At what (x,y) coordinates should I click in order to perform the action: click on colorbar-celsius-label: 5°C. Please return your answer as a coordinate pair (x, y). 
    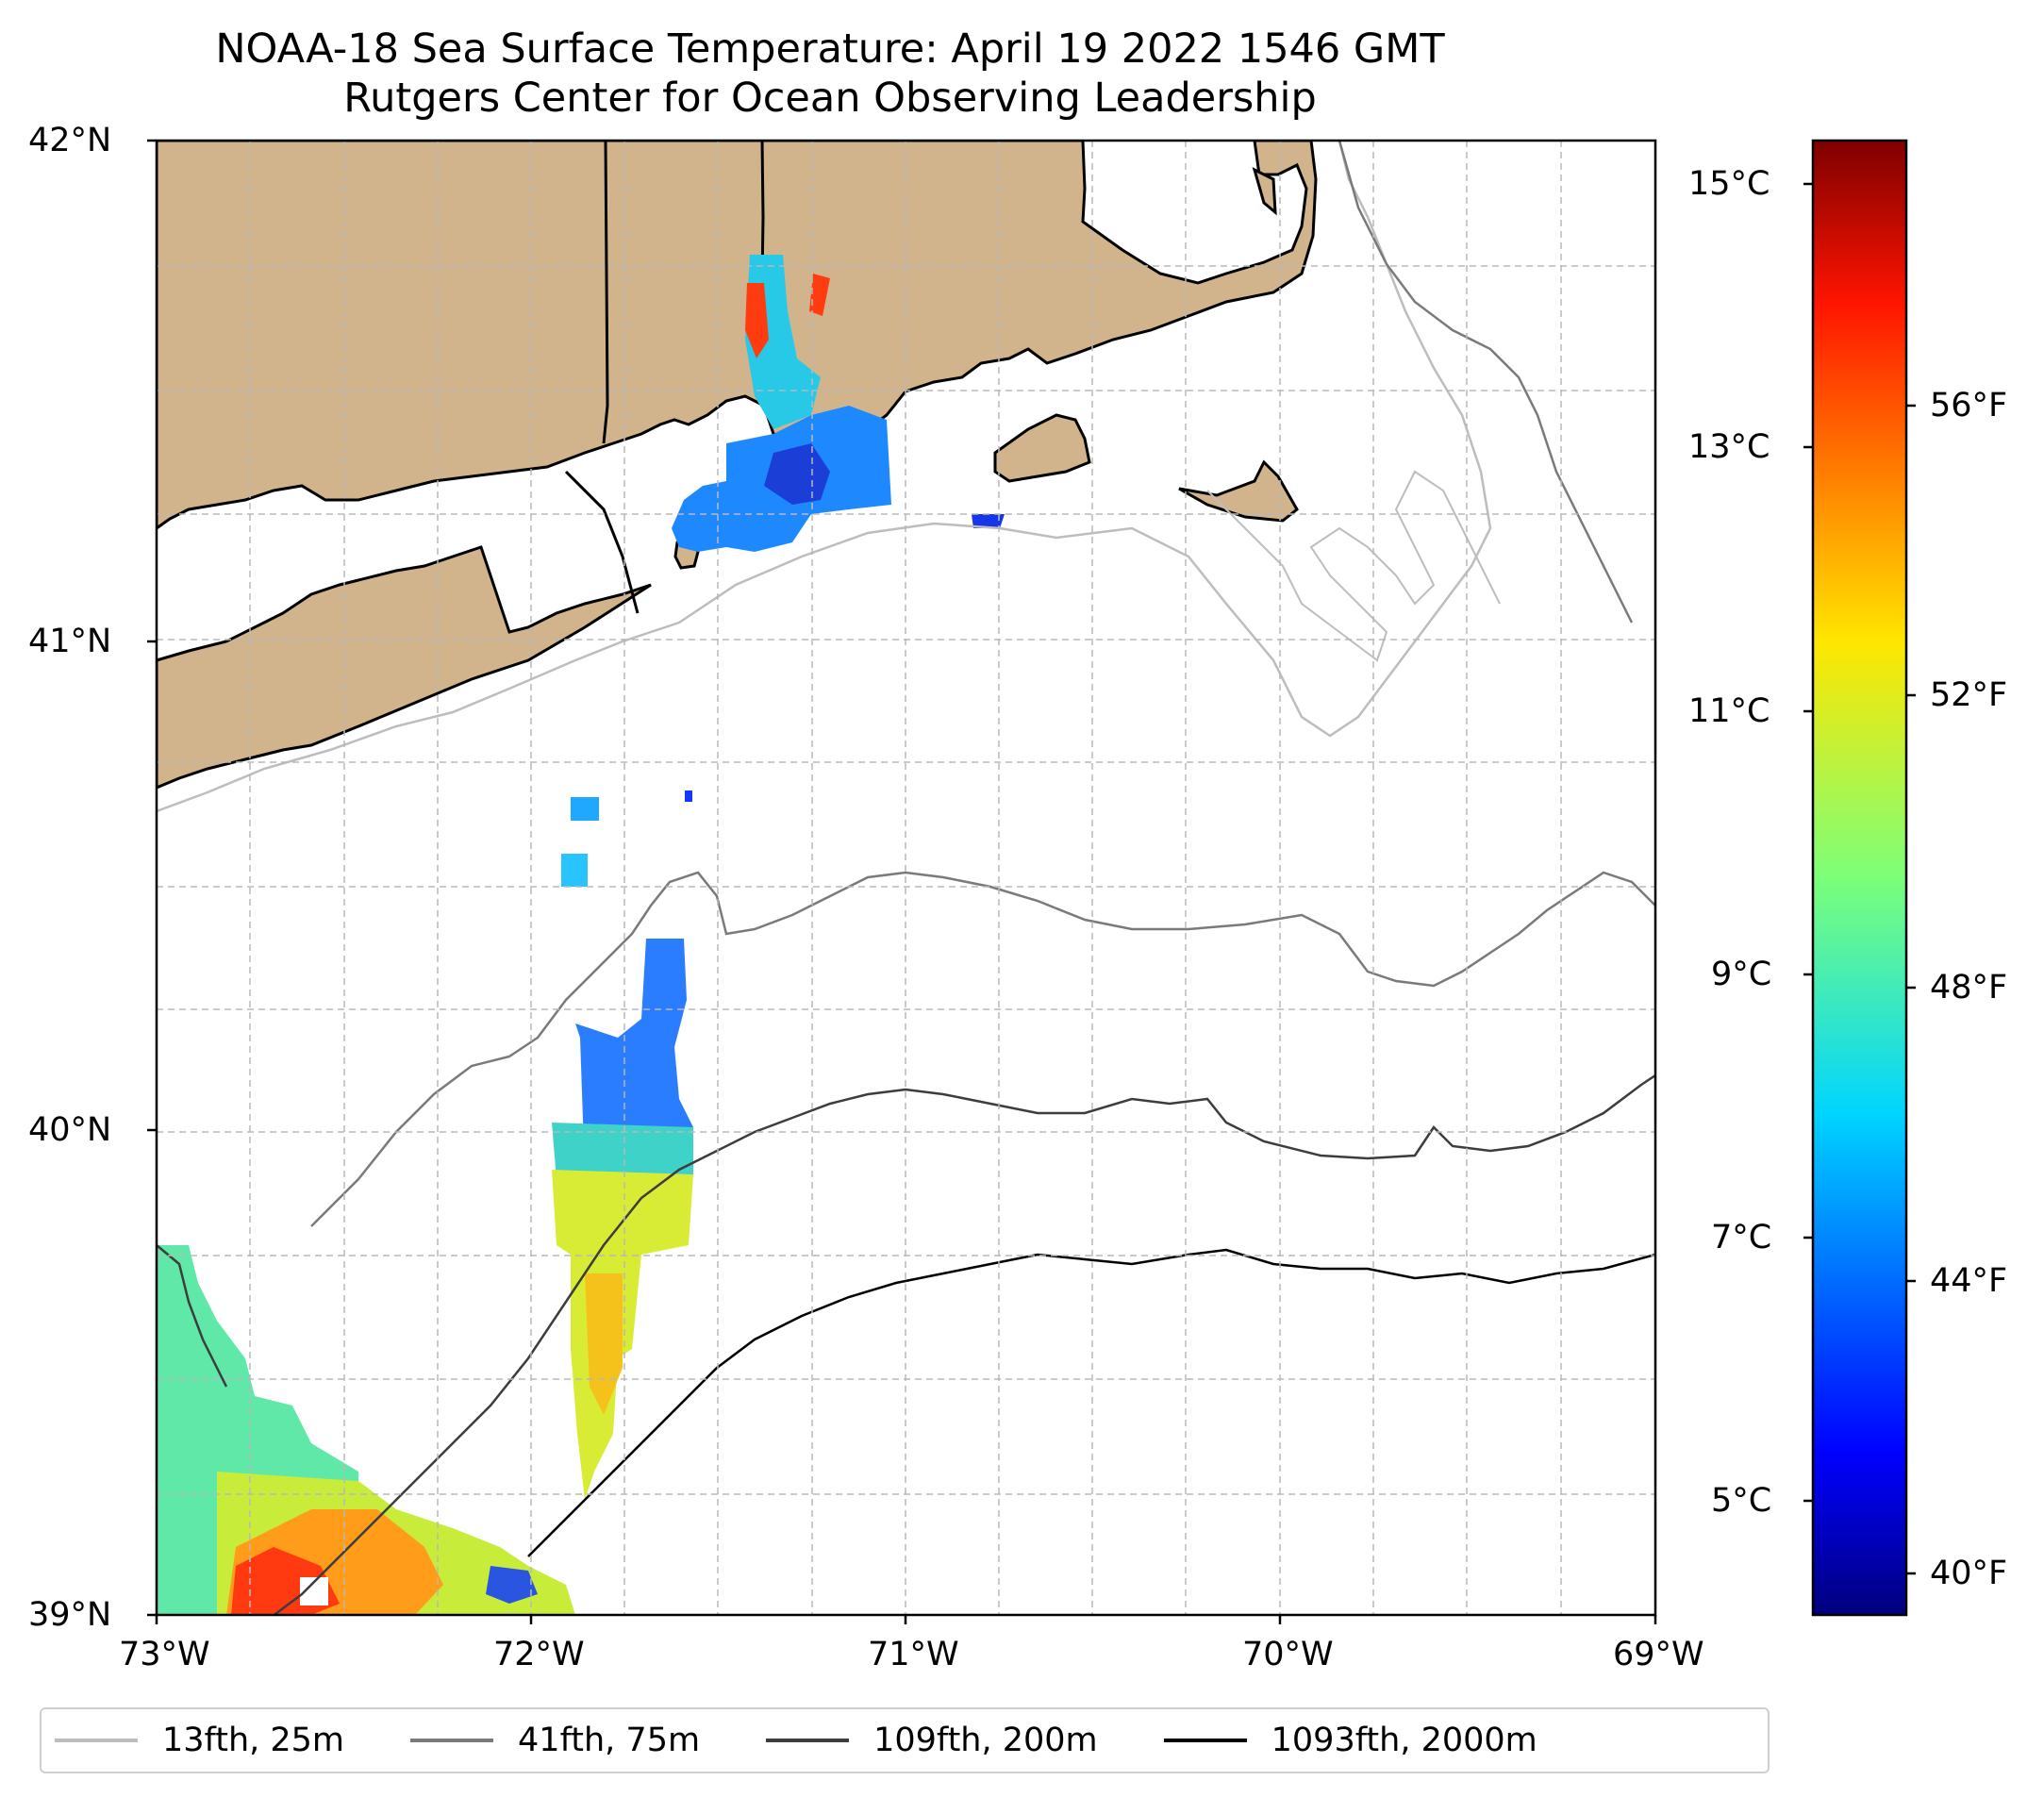
    Looking at the image, I should click on (1741, 1501).